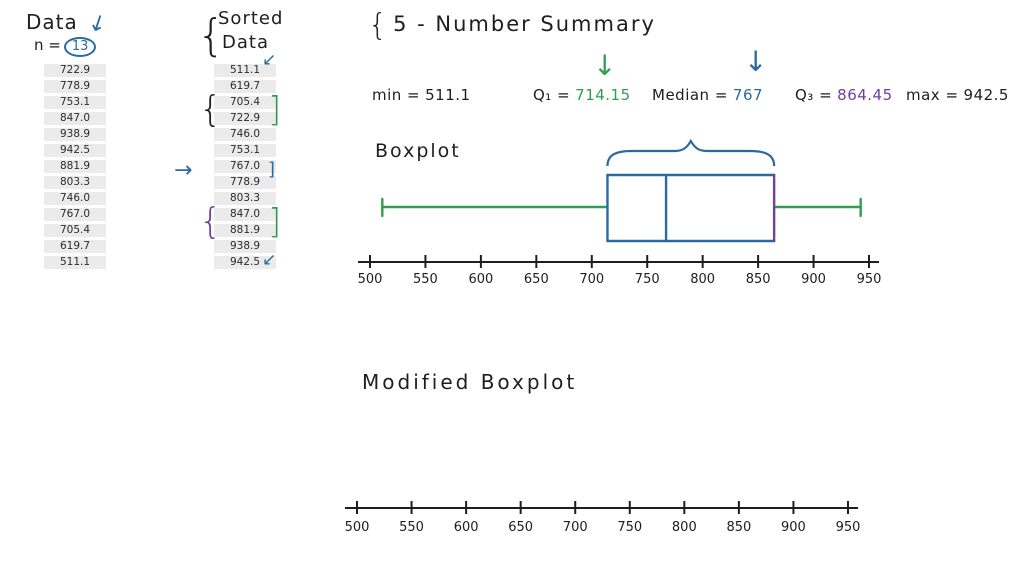 The width and height of the screenshot is (1024, 576). I want to click on boxplot-canvas: 500 550 600 650 700 750 800 850 900 950, so click(620, 212).